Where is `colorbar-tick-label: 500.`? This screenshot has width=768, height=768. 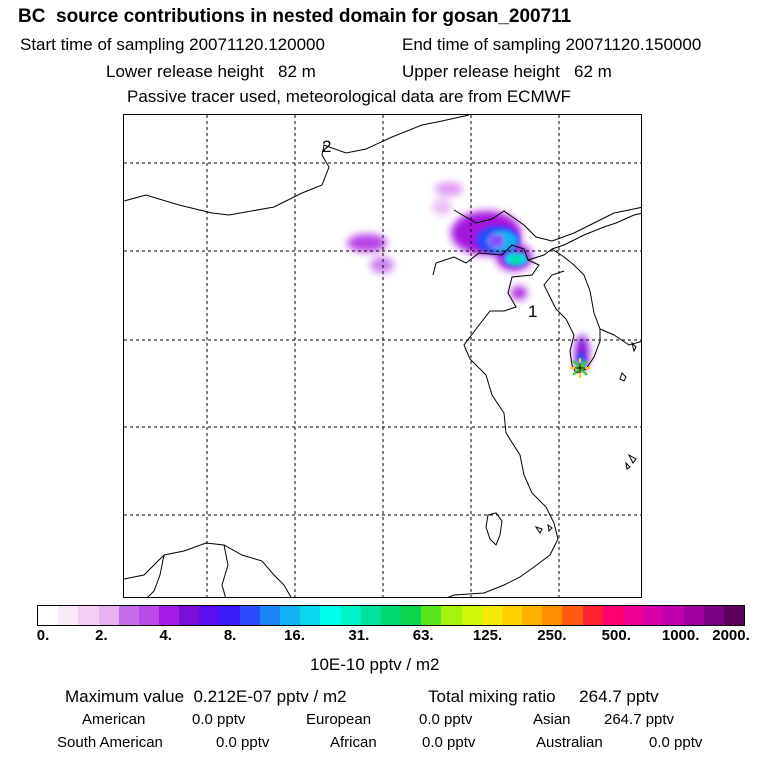 colorbar-tick-label: 500. is located at coordinates (616, 635).